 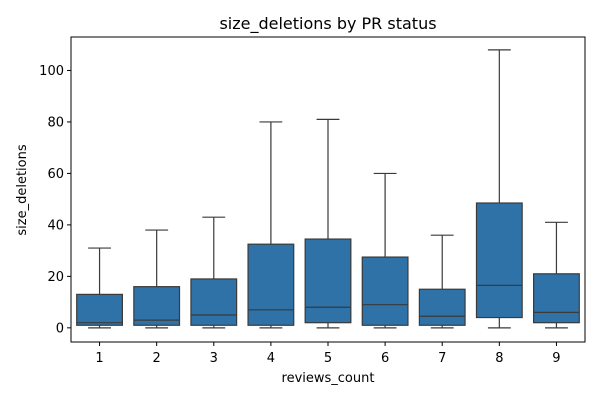 What do you see at coordinates (51, 71) in the screenshot?
I see `y-tick-label: 100` at bounding box center [51, 71].